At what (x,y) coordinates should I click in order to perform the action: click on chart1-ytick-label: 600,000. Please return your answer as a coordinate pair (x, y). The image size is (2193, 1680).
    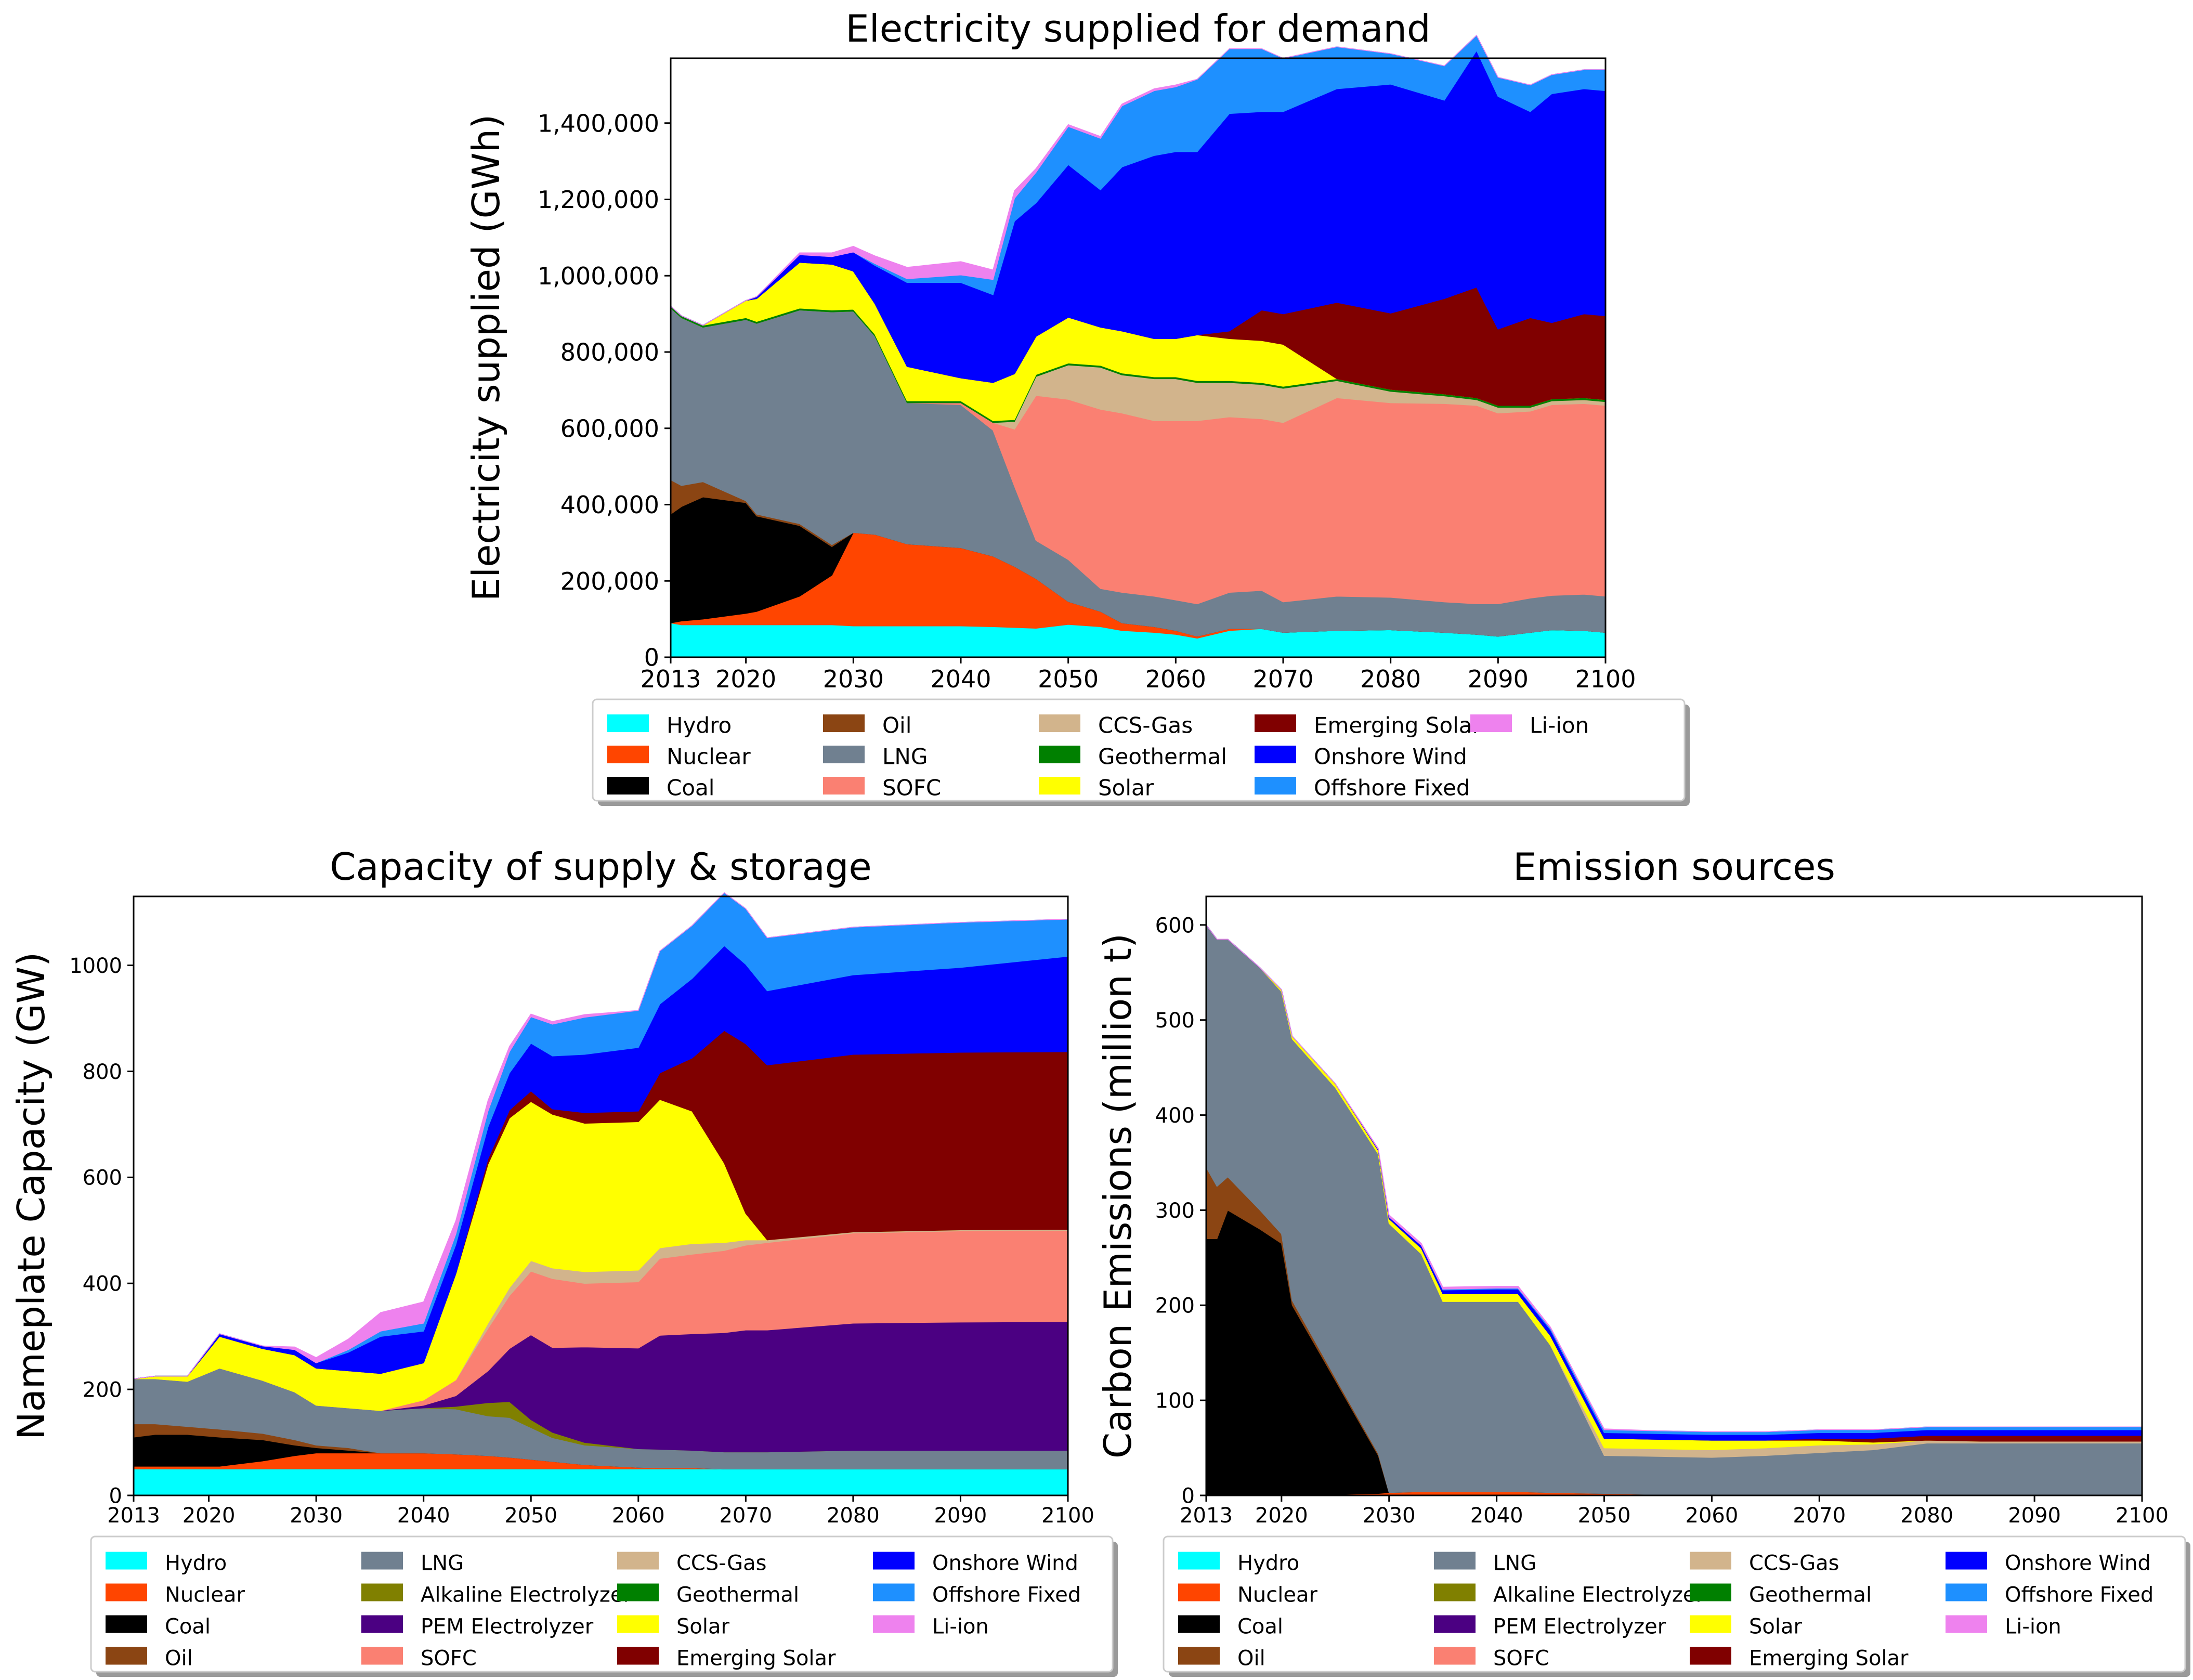
    Looking at the image, I should click on (609, 428).